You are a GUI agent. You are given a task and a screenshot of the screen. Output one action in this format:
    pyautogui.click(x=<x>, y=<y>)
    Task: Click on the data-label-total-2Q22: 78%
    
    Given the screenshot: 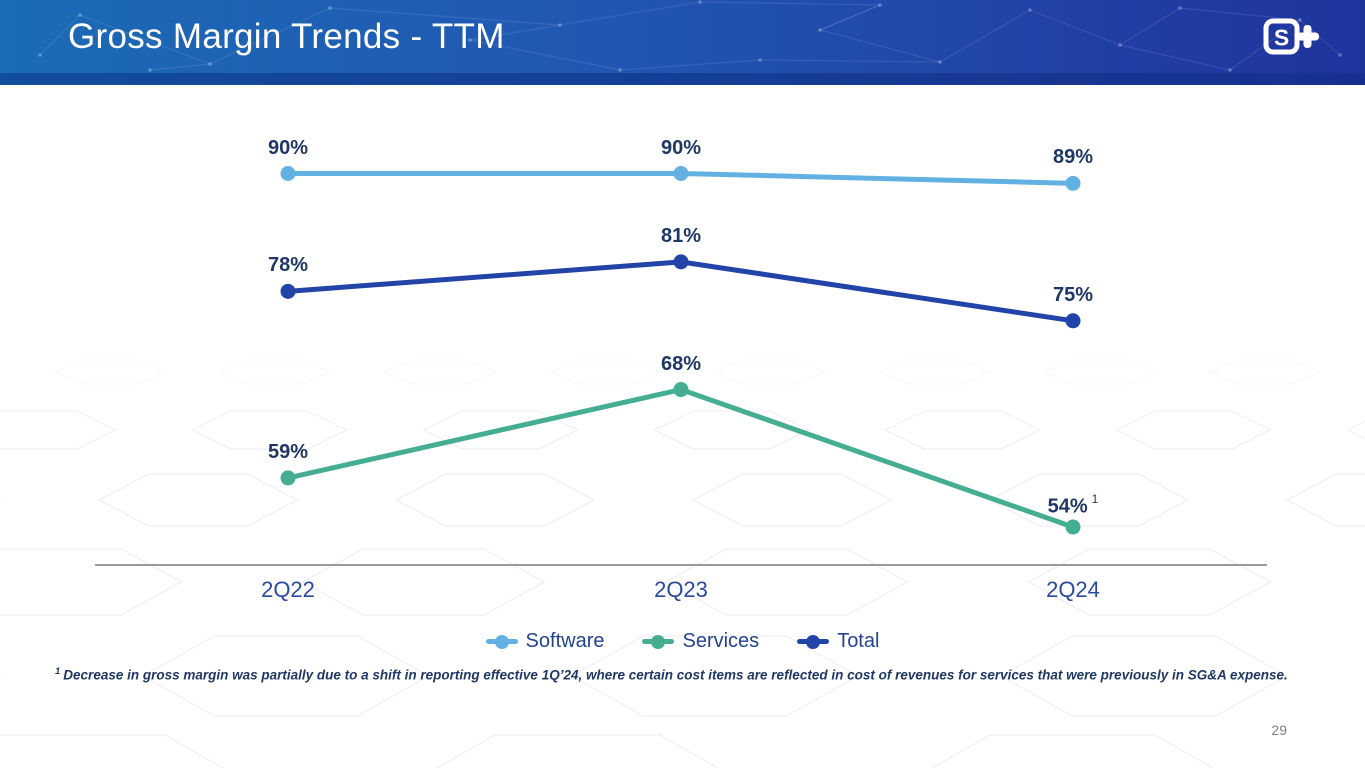 What is the action you would take?
    pyautogui.click(x=288, y=265)
    